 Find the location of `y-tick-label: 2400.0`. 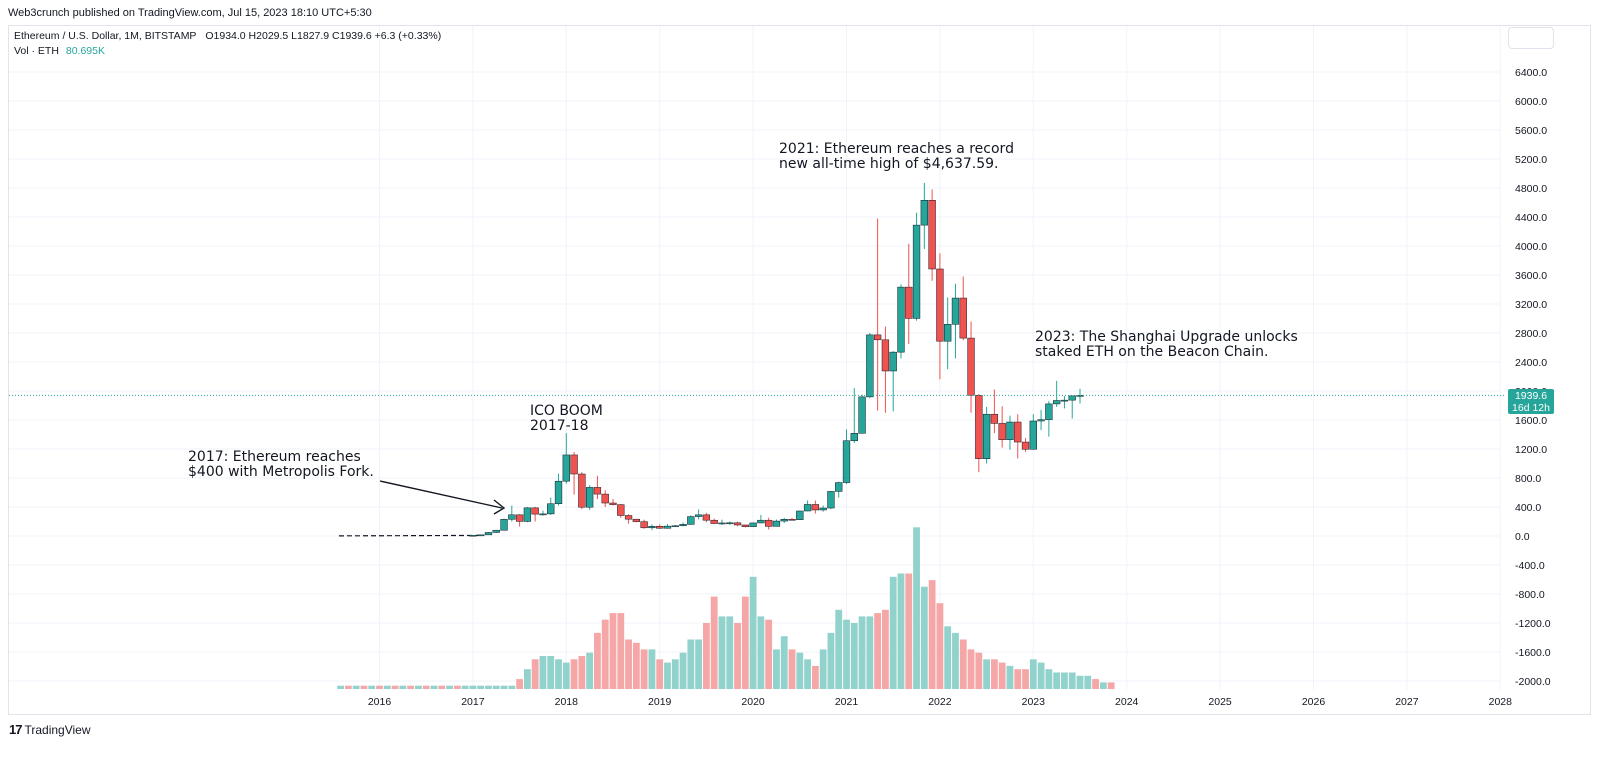

y-tick-label: 2400.0 is located at coordinates (1531, 363).